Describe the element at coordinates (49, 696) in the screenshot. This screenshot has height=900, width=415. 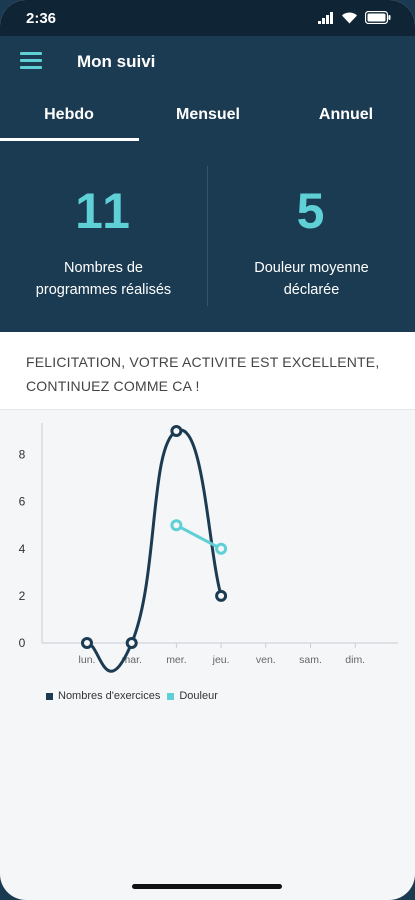
I see `legend-swatch-exercises` at that location.